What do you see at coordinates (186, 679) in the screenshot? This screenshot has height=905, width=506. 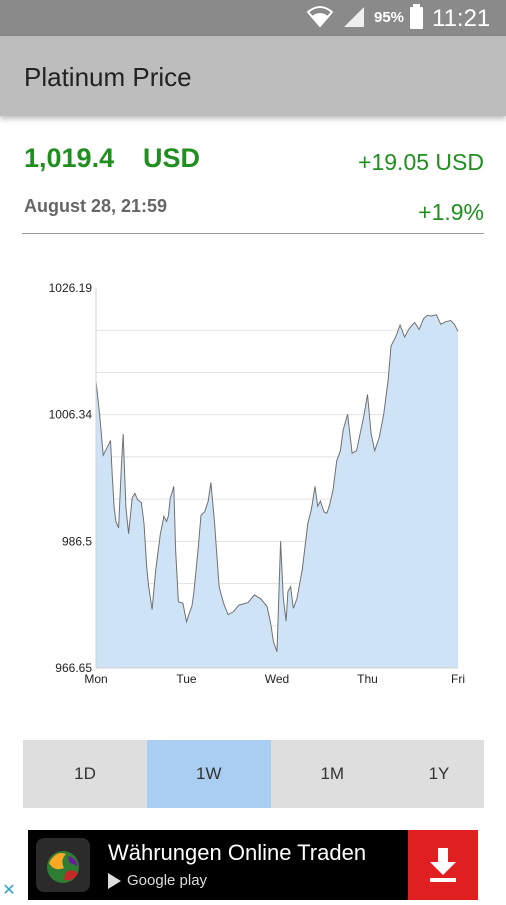 I see `chart-x-tick-label: Tue` at bounding box center [186, 679].